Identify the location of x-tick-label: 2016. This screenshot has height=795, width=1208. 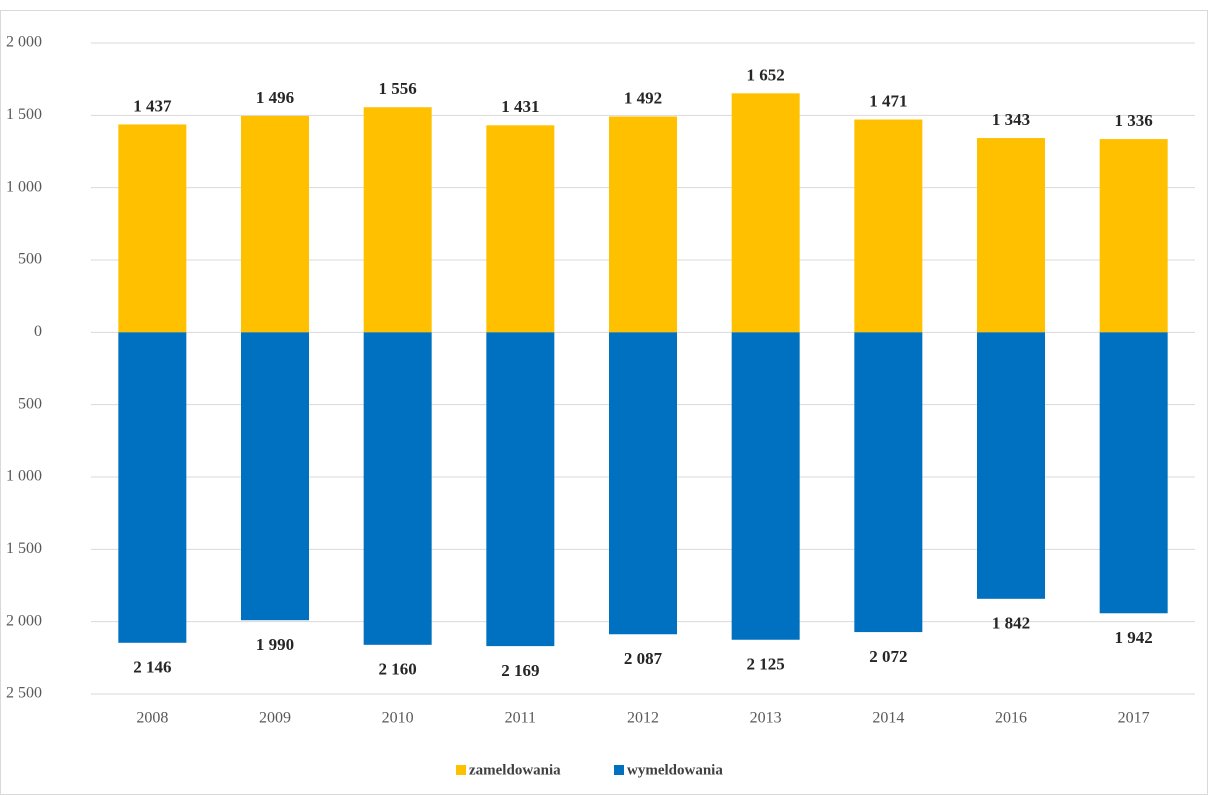
(1011, 718).